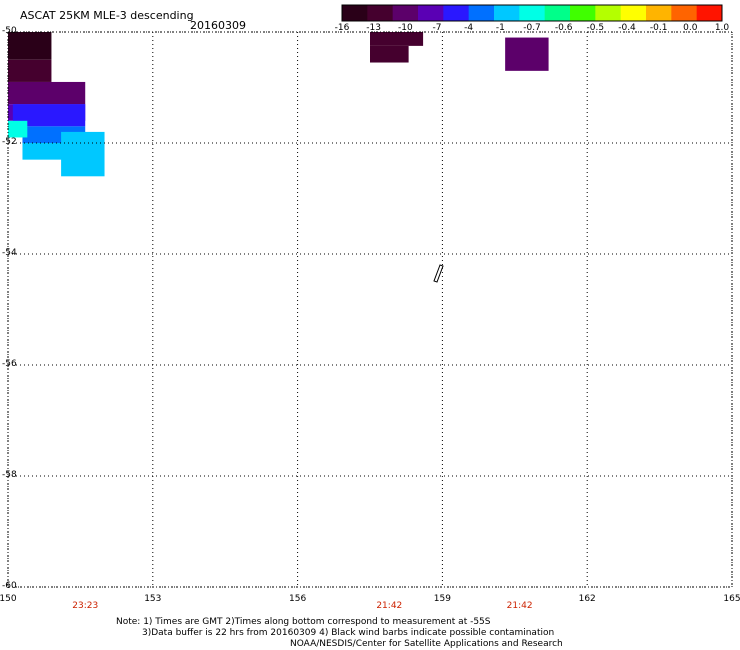  I want to click on colorbar-label: -0.7, so click(532, 28).